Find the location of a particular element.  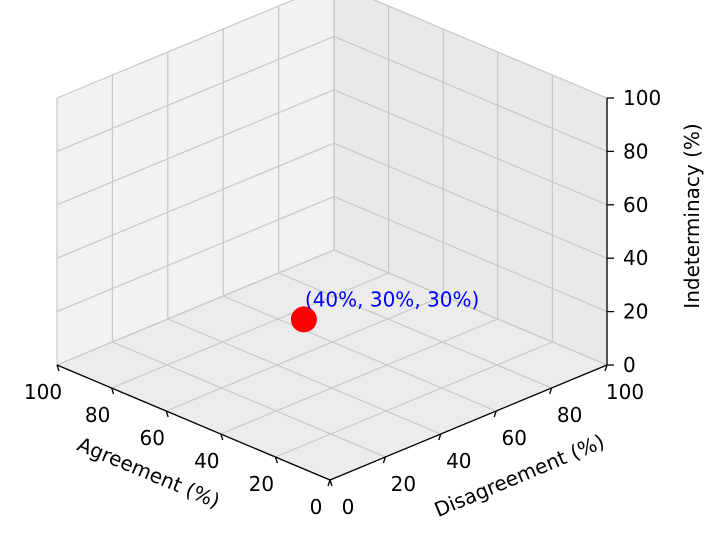

y-tick-label: 40 is located at coordinates (458, 461).